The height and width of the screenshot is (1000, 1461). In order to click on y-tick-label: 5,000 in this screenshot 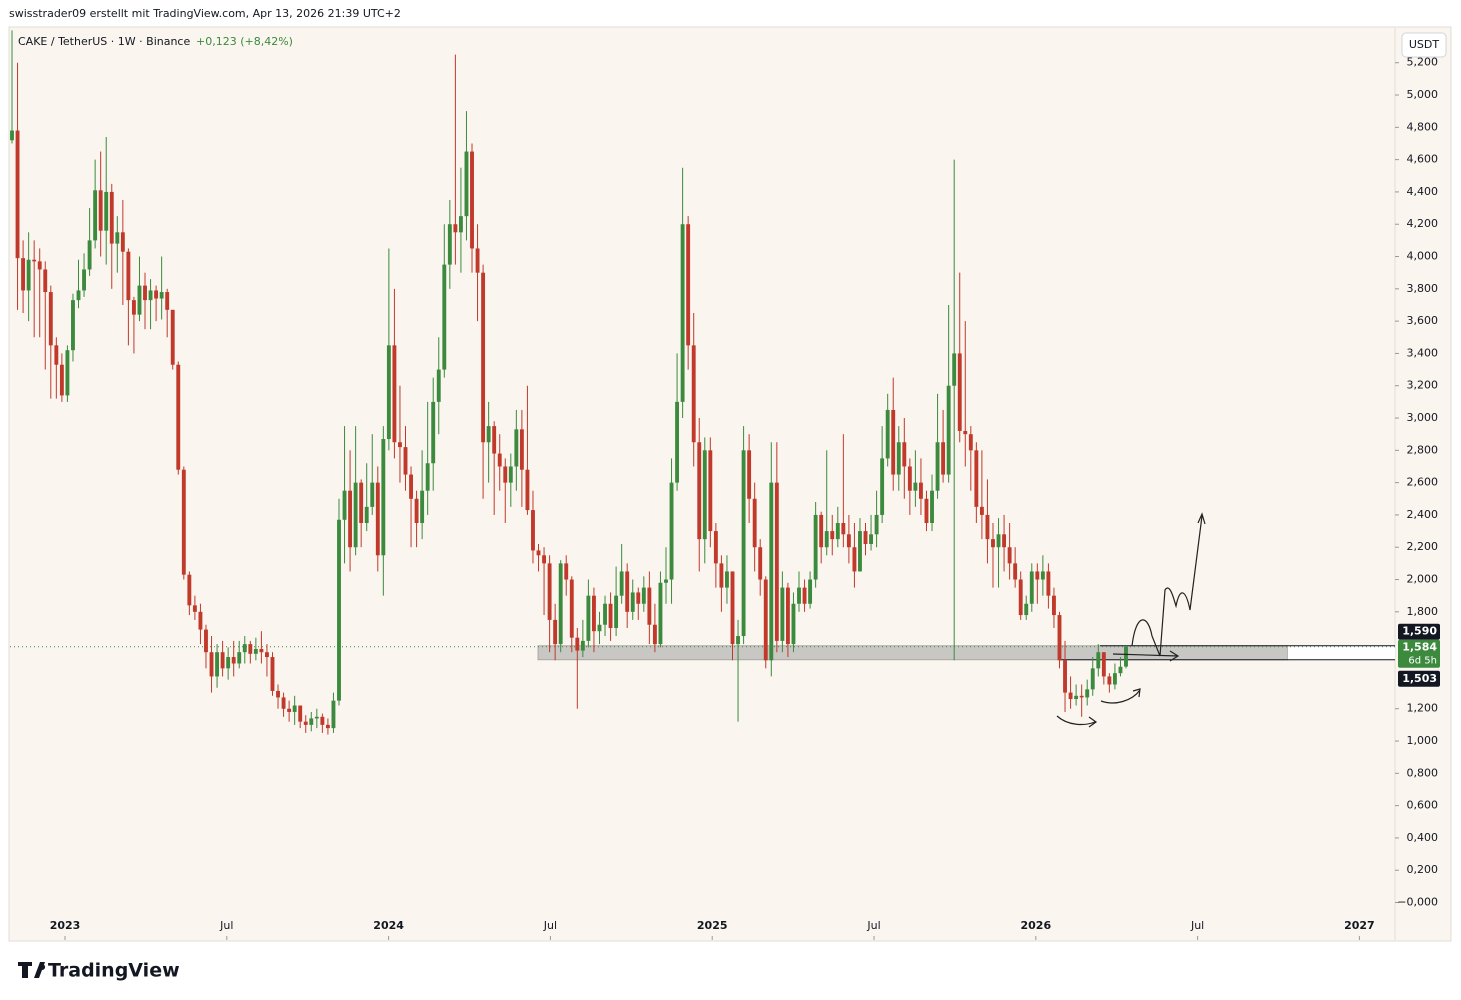, I will do `click(1423, 94)`.